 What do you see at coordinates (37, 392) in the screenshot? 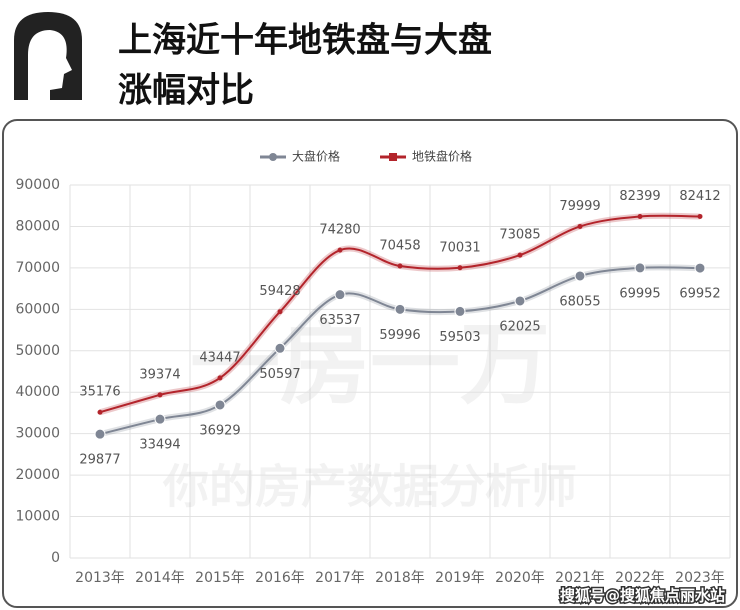
I see `y-tick-label: 40000` at bounding box center [37, 392].